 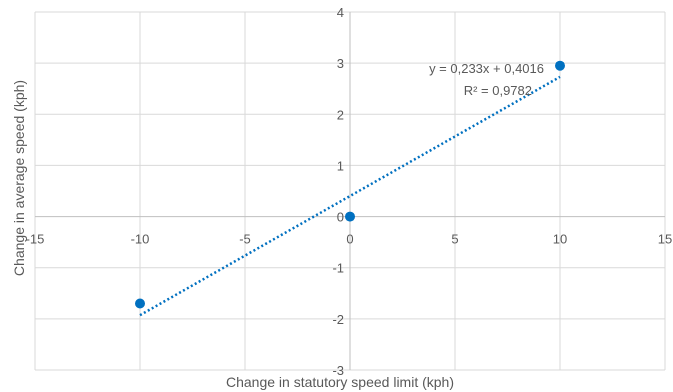 I want to click on y-tick-label: -3, so click(x=338, y=370).